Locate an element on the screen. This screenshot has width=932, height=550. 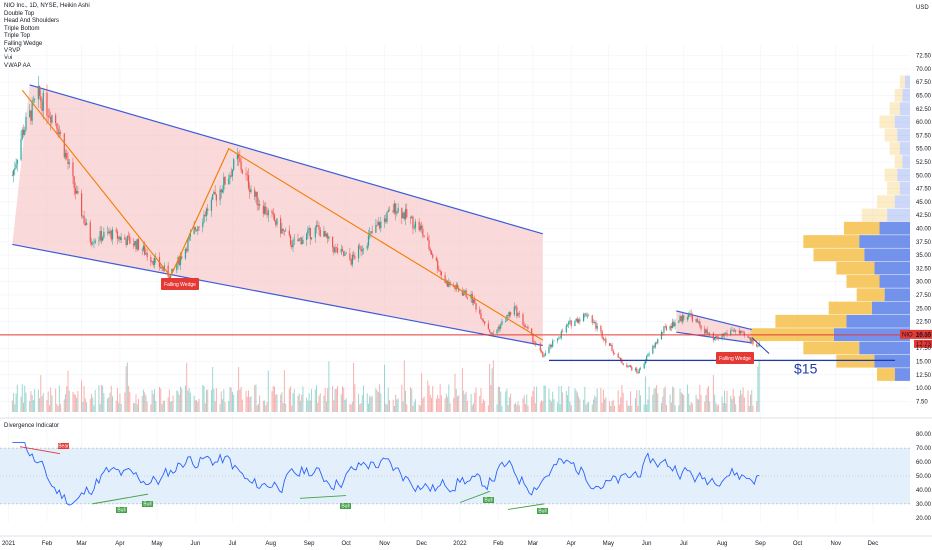
legend-item: VRVP is located at coordinates (12, 51).